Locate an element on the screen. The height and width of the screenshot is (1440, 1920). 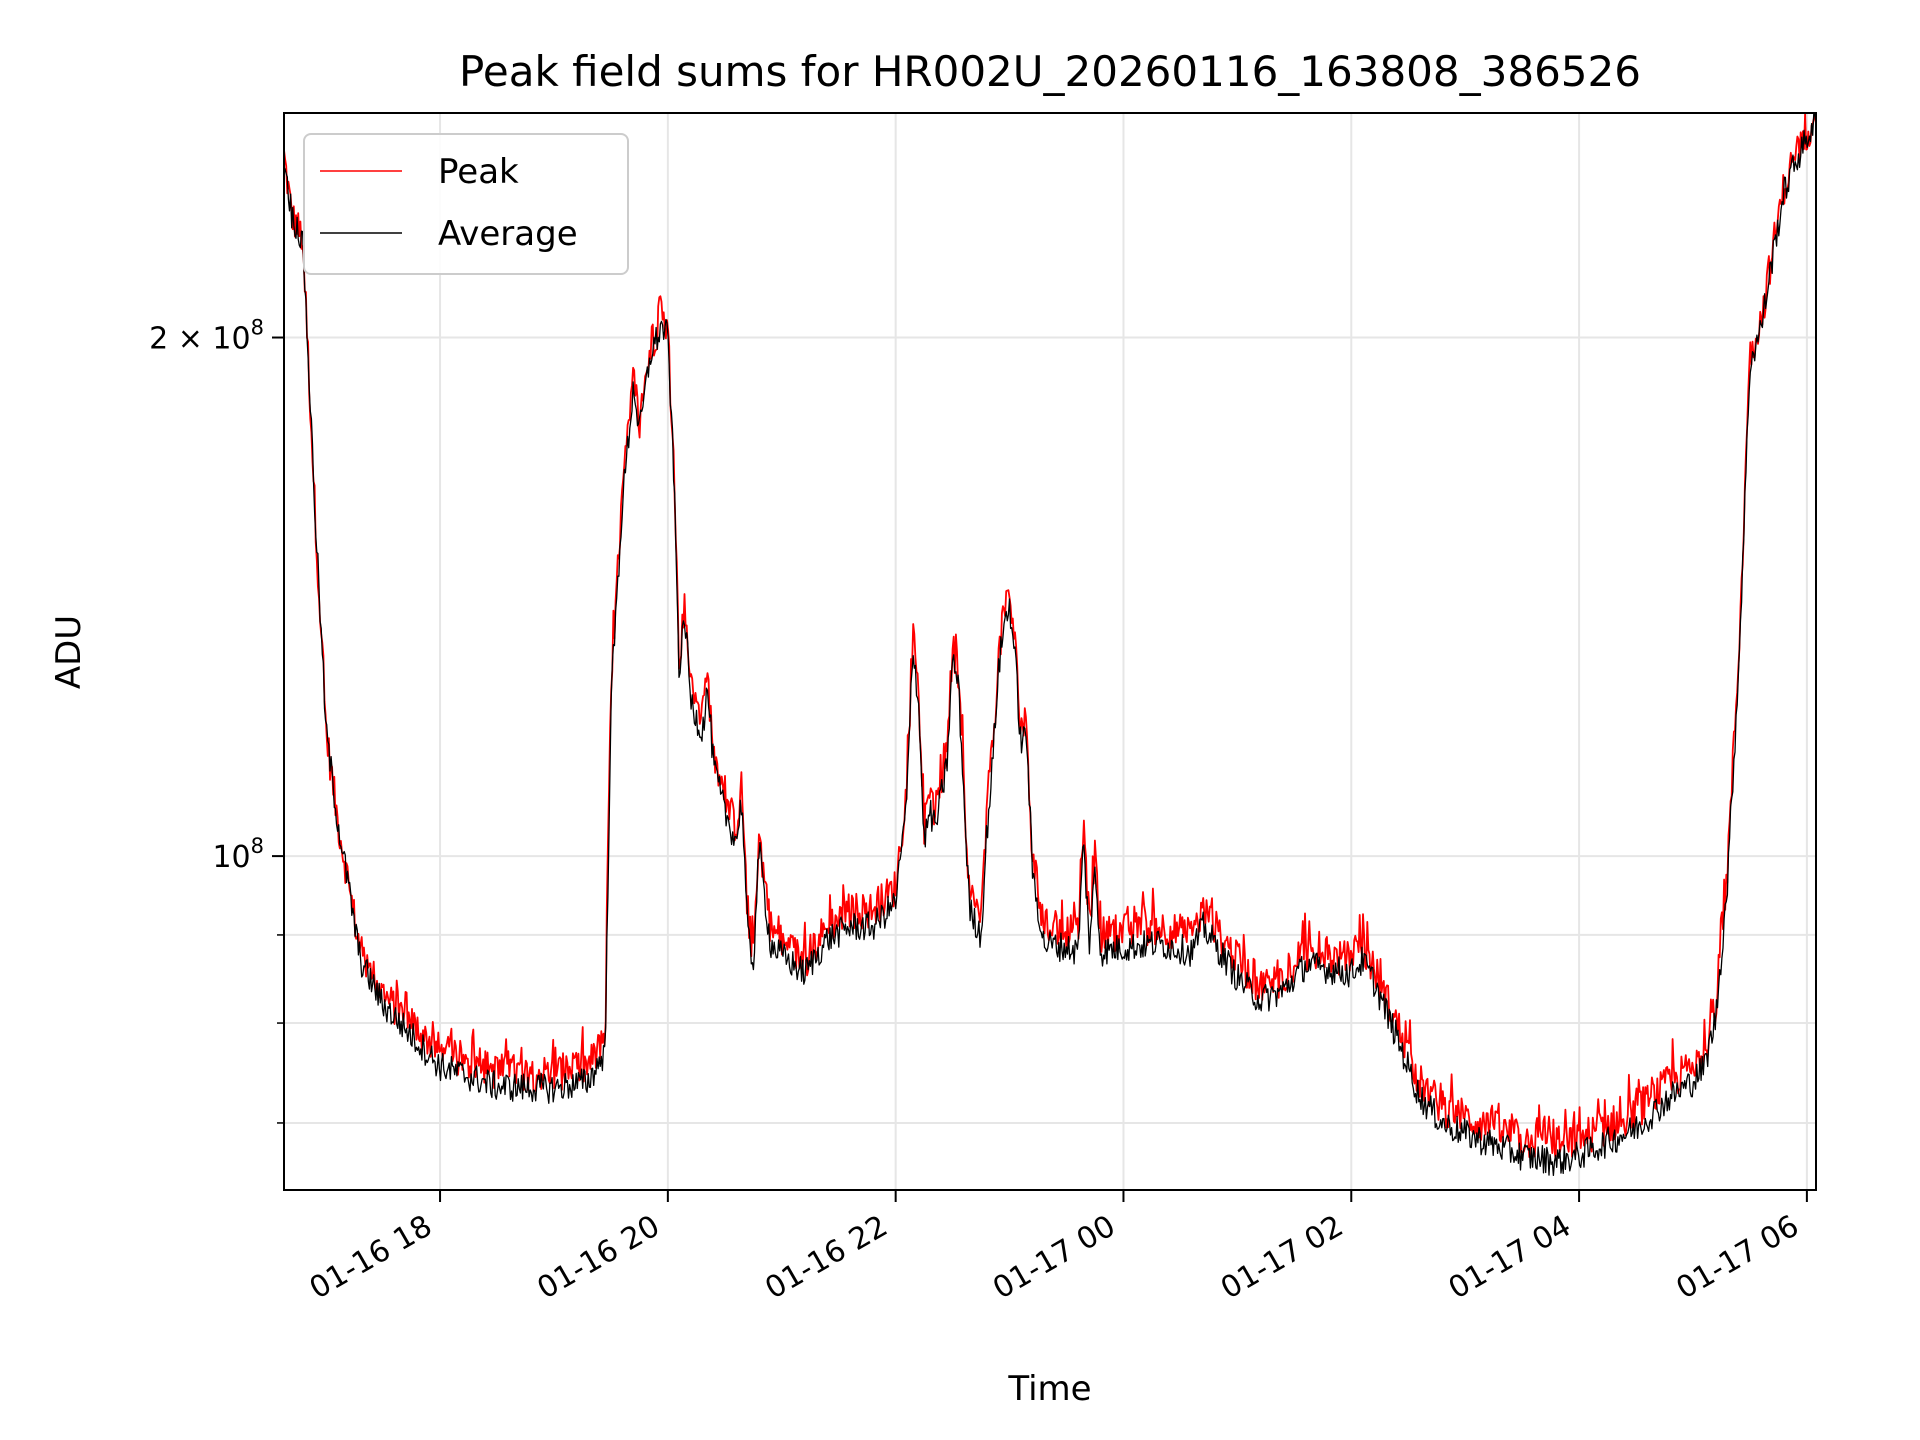
y-axis-label: ADU is located at coordinates (69, 652).